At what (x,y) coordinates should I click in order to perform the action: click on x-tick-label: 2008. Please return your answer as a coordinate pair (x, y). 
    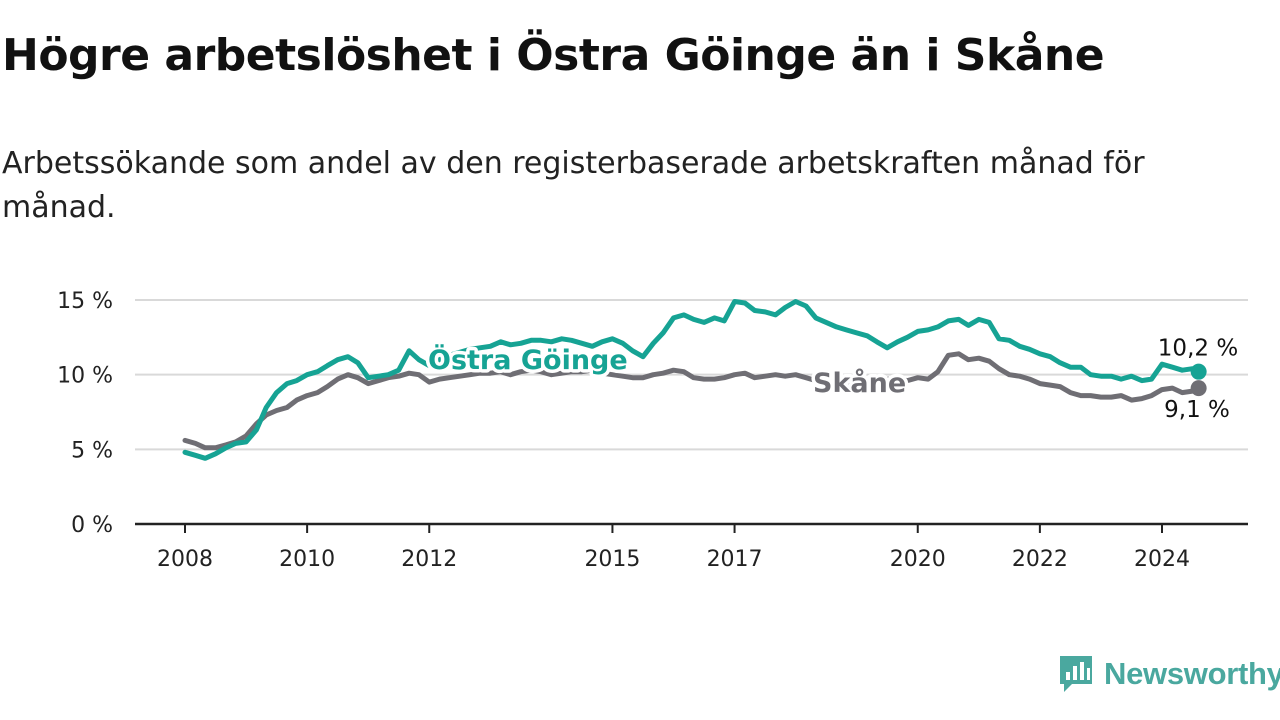
    Looking at the image, I should click on (185, 559).